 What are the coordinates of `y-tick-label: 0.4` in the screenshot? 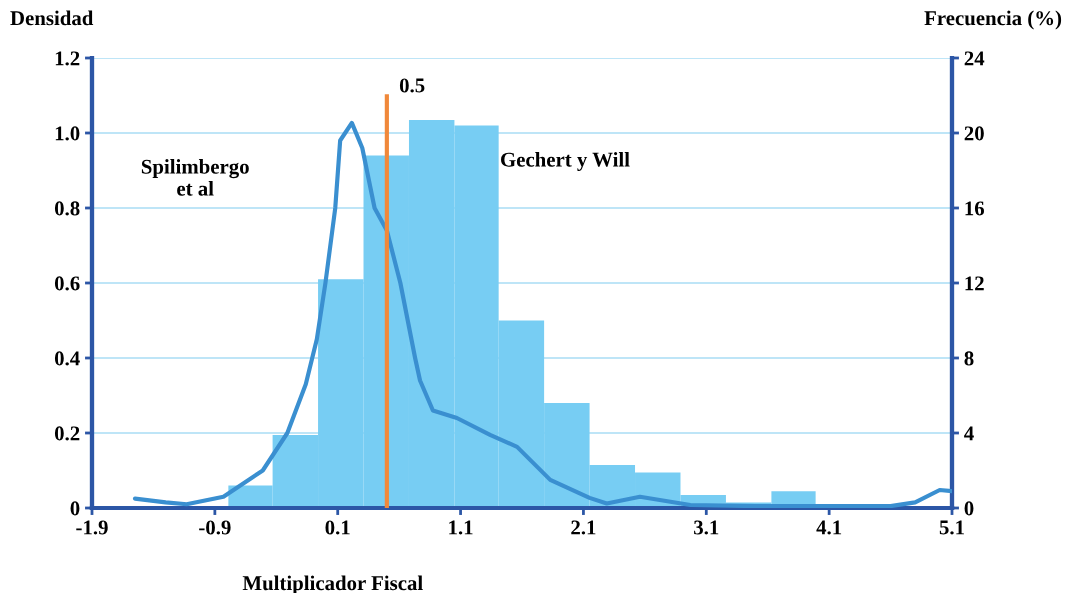 It's located at (67, 358).